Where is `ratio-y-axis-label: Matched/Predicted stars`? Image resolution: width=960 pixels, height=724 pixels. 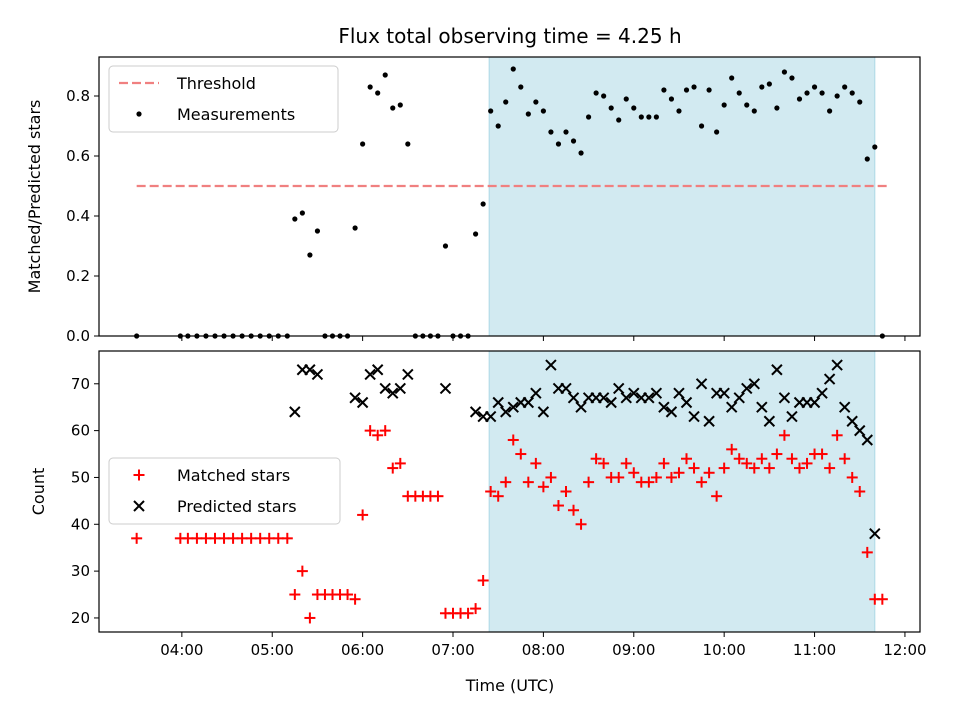
ratio-y-axis-label: Matched/Predicted stars is located at coordinates (34, 197).